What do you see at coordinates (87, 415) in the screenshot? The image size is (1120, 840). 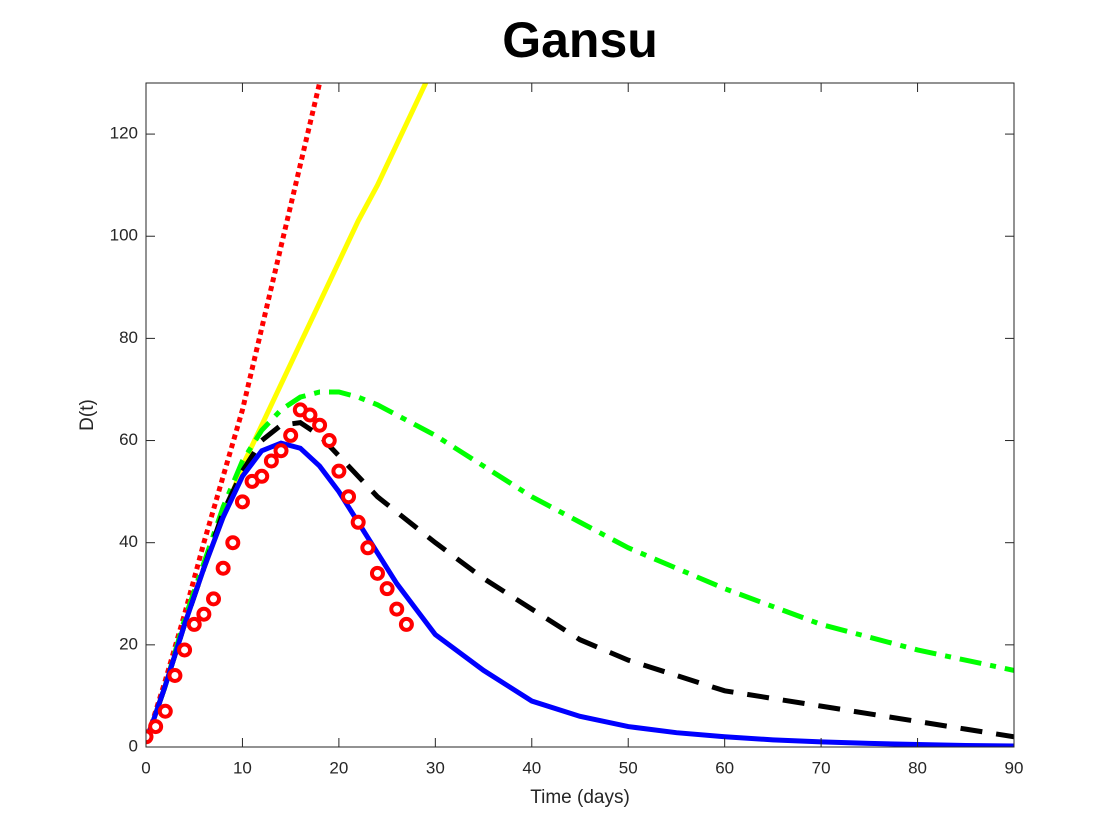 I see `y-axis-label: D(t)` at bounding box center [87, 415].